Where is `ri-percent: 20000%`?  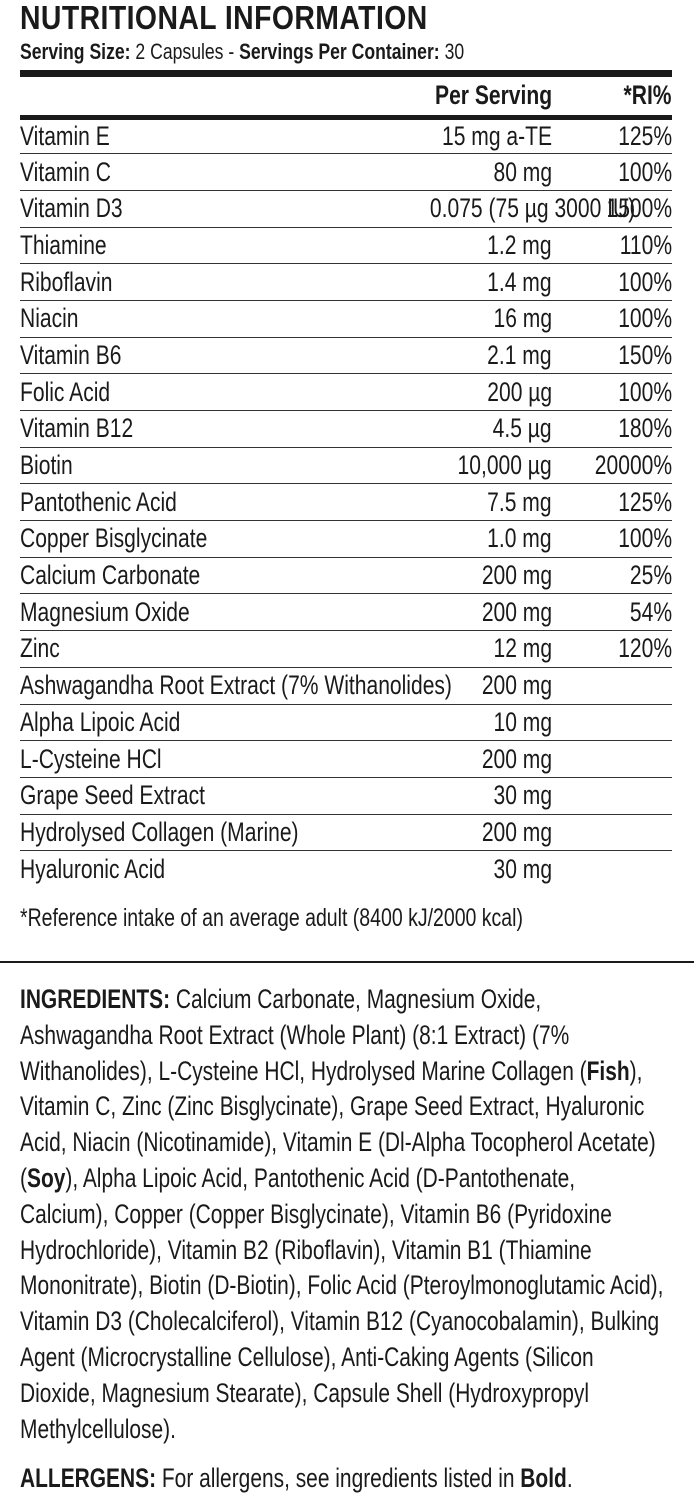
ri-percent: 20000% is located at coordinates (612, 466).